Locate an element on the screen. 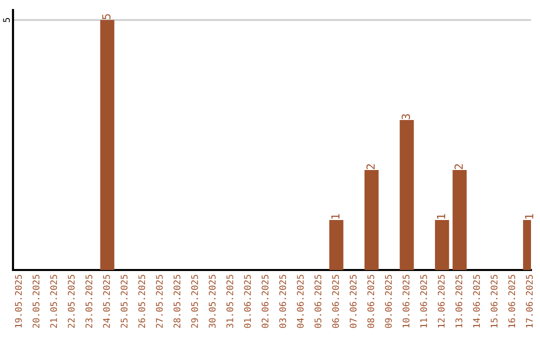  x-tick-label: 07.06.2025 is located at coordinates (353, 301).